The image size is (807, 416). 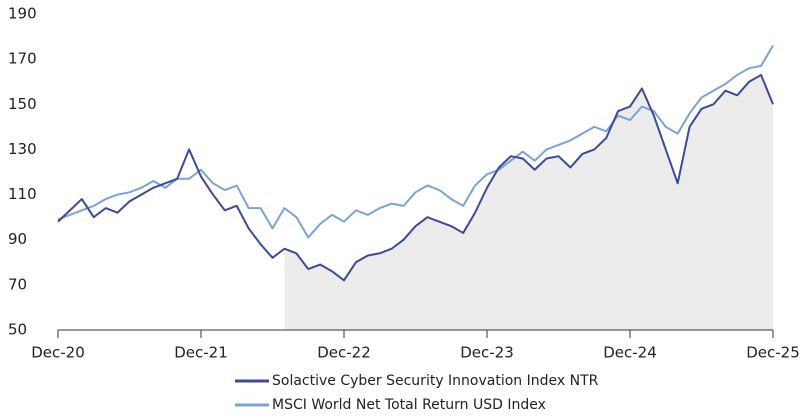 What do you see at coordinates (17, 239) in the screenshot?
I see `y-tick-label: 90` at bounding box center [17, 239].